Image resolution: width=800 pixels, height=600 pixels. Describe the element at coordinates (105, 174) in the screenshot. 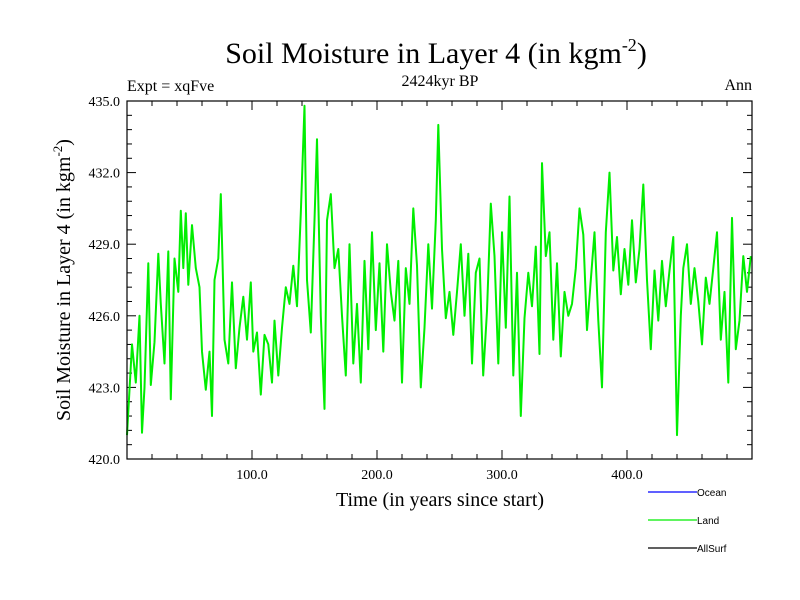

I see `y-tick-label: 432.0` at that location.